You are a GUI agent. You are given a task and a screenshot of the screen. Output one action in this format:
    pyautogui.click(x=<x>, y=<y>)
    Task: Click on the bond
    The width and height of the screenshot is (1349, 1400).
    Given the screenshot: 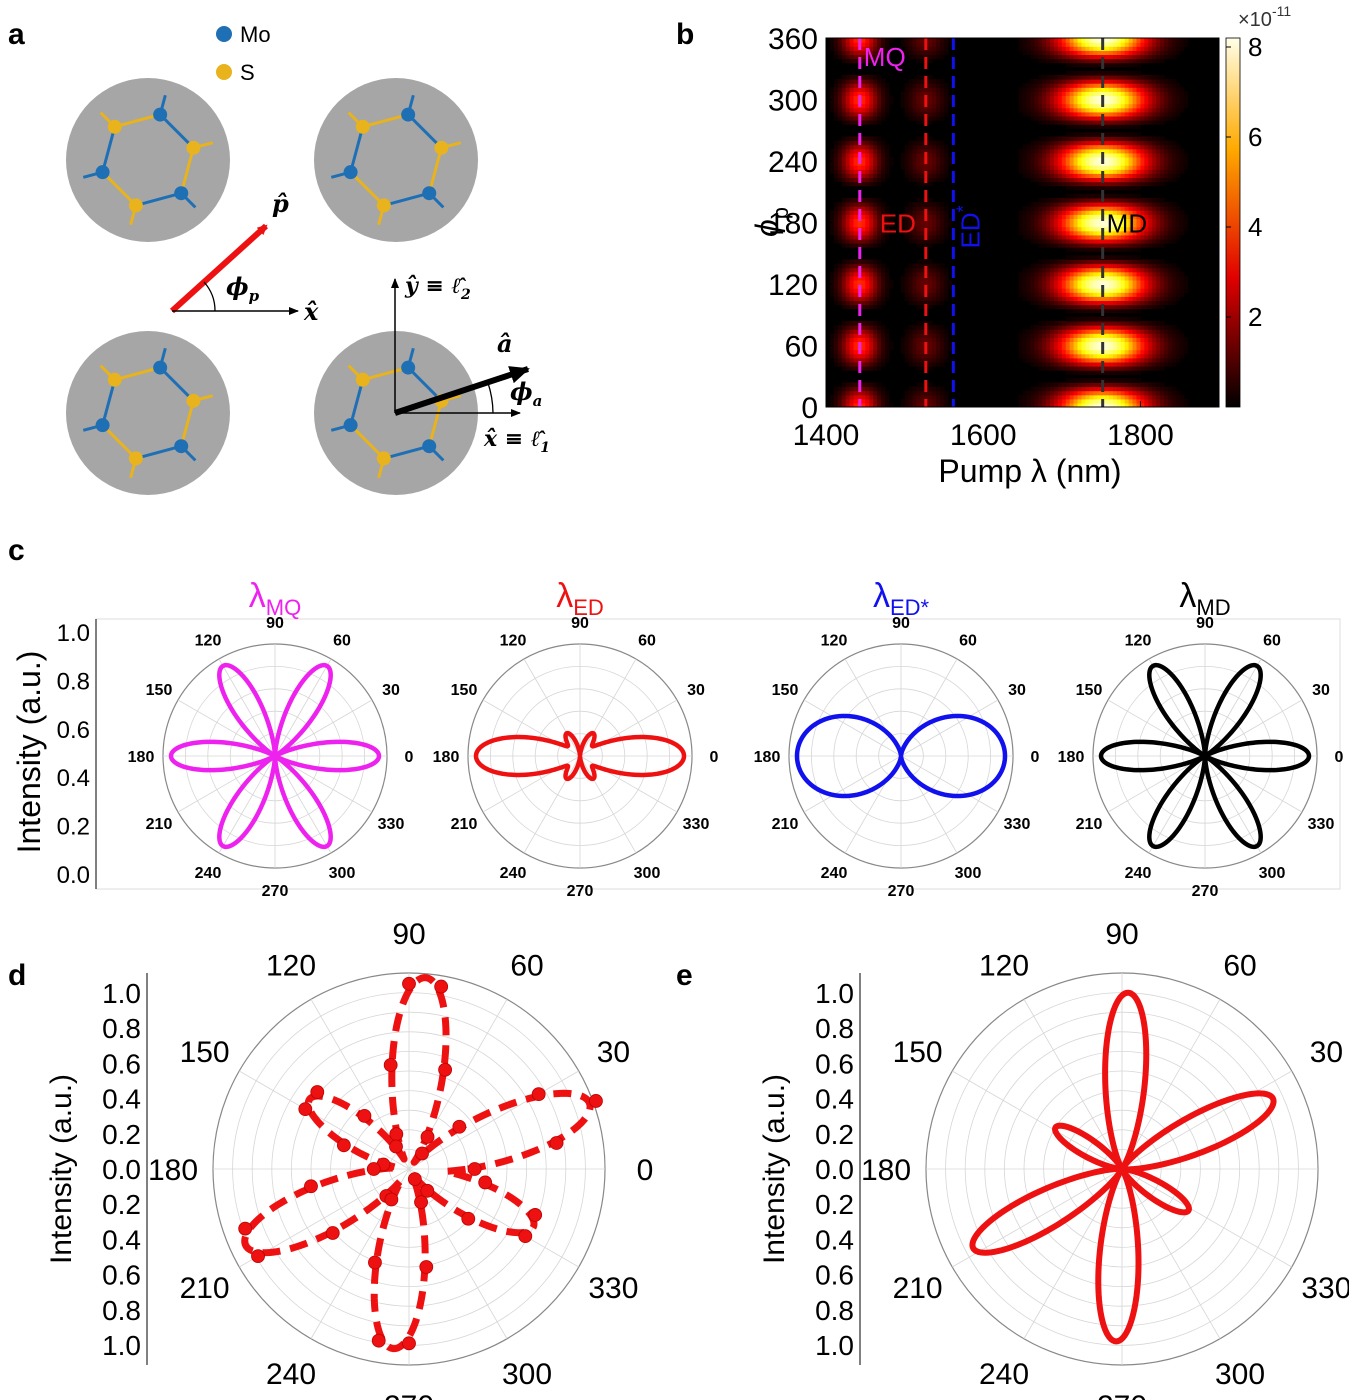 What is the action you would take?
    pyautogui.click(x=367, y=442)
    